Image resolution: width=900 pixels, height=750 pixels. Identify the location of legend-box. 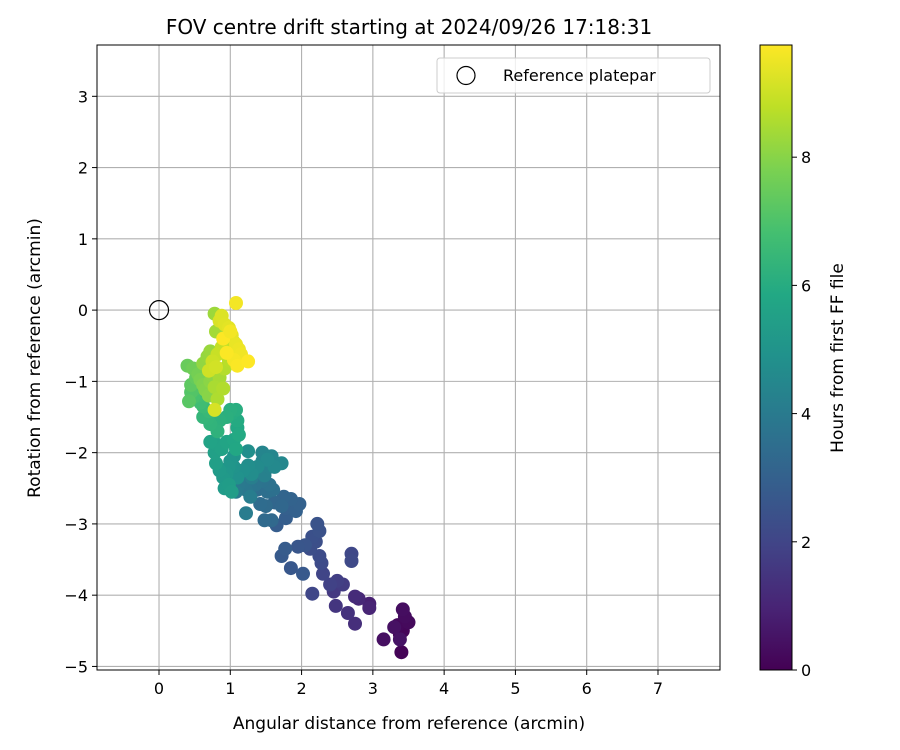
(573, 75).